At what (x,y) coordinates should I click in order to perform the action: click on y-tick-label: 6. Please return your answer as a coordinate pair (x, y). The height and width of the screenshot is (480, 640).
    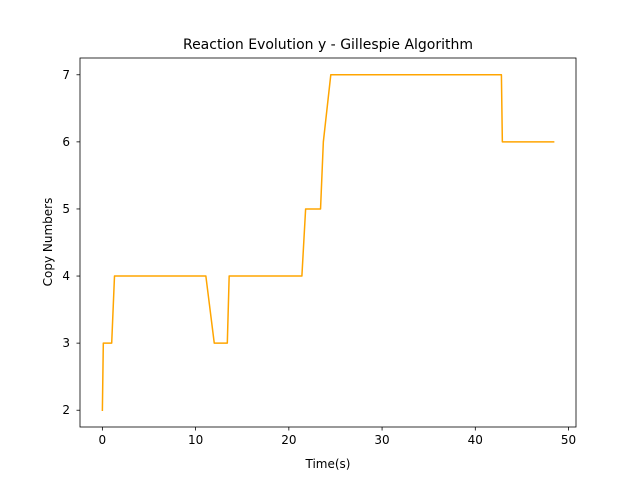
    Looking at the image, I should click on (66, 142).